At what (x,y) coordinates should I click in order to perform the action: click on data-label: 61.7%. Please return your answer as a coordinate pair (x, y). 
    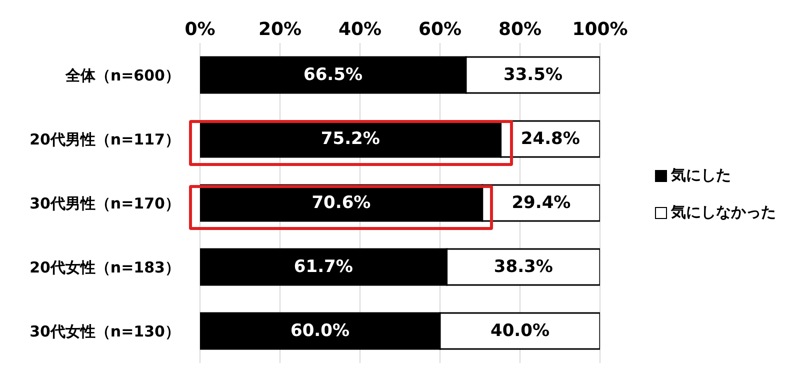
    Looking at the image, I should click on (323, 267).